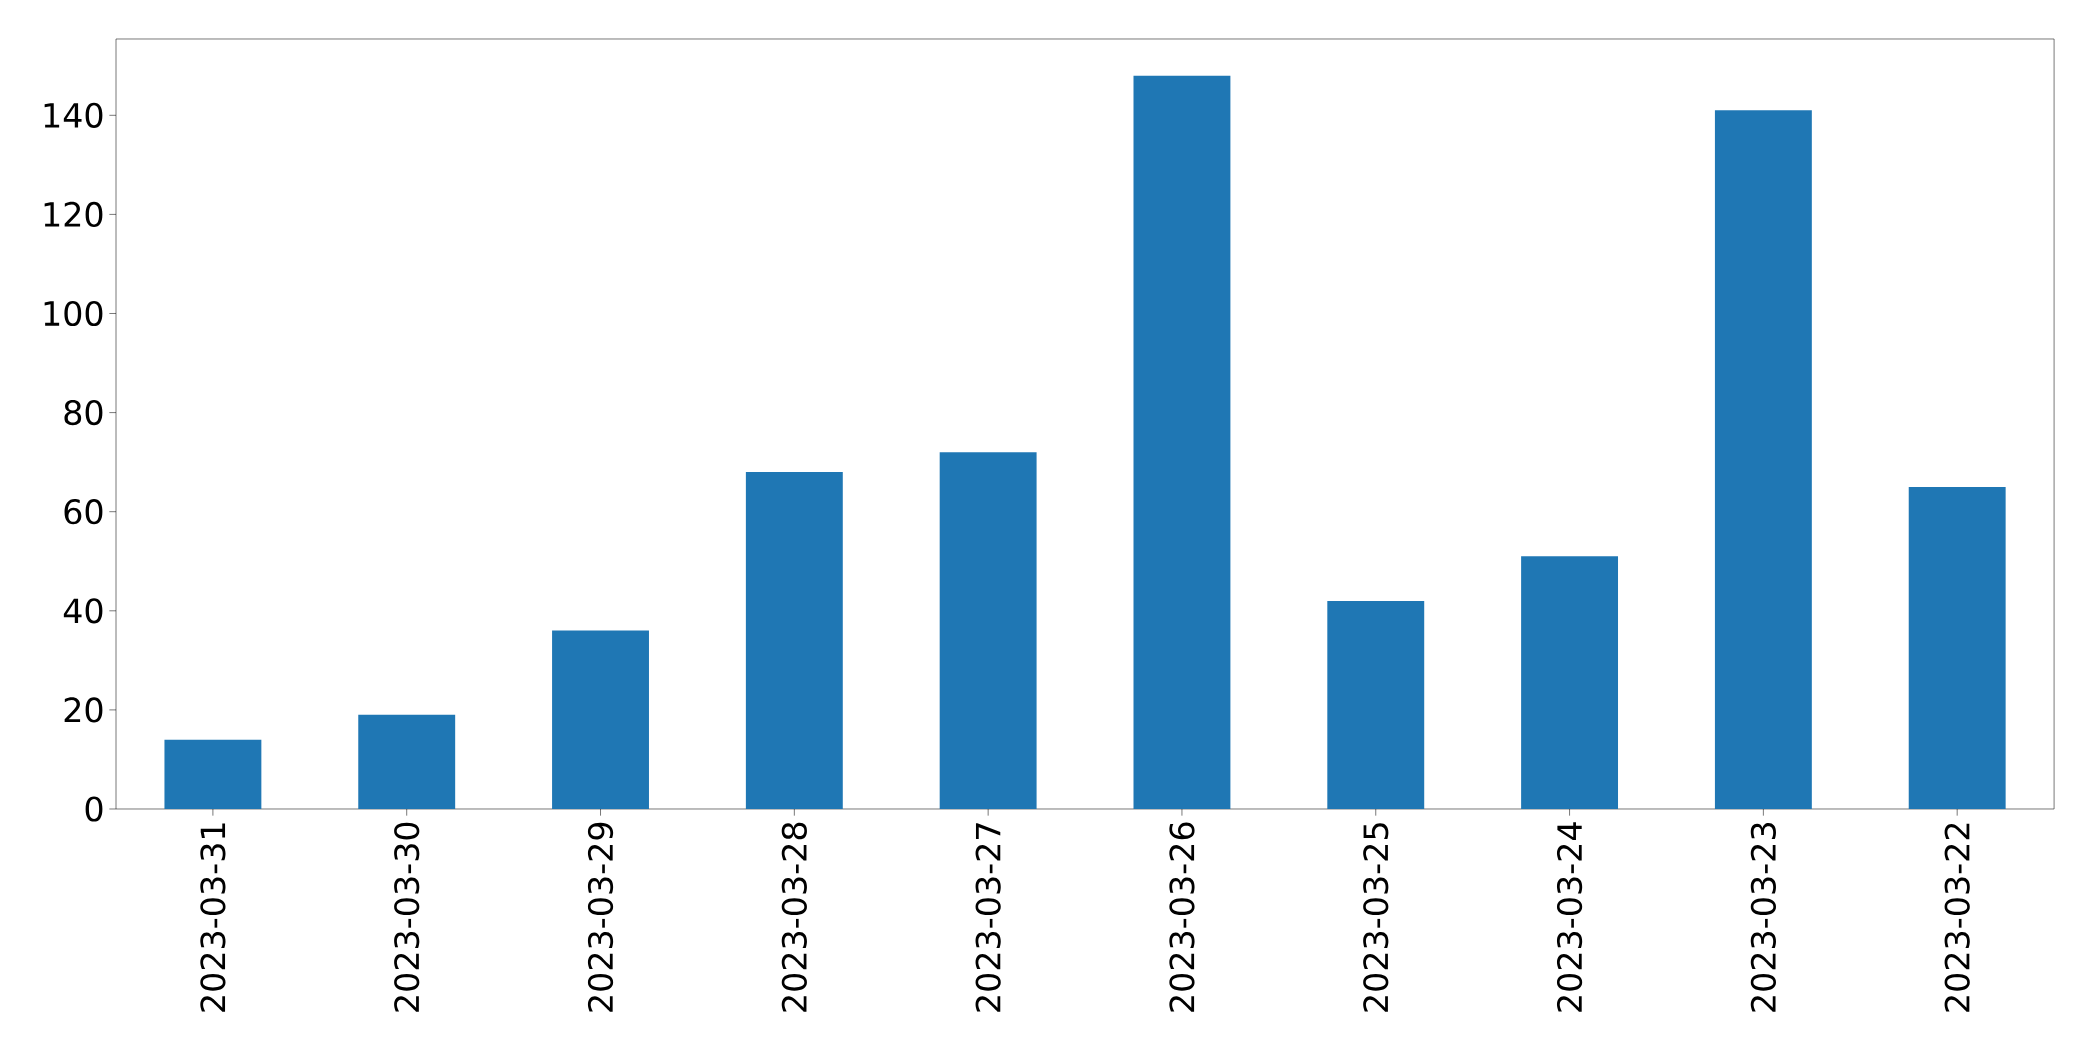  What do you see at coordinates (83, 413) in the screenshot?
I see `y-tick-label: 80` at bounding box center [83, 413].